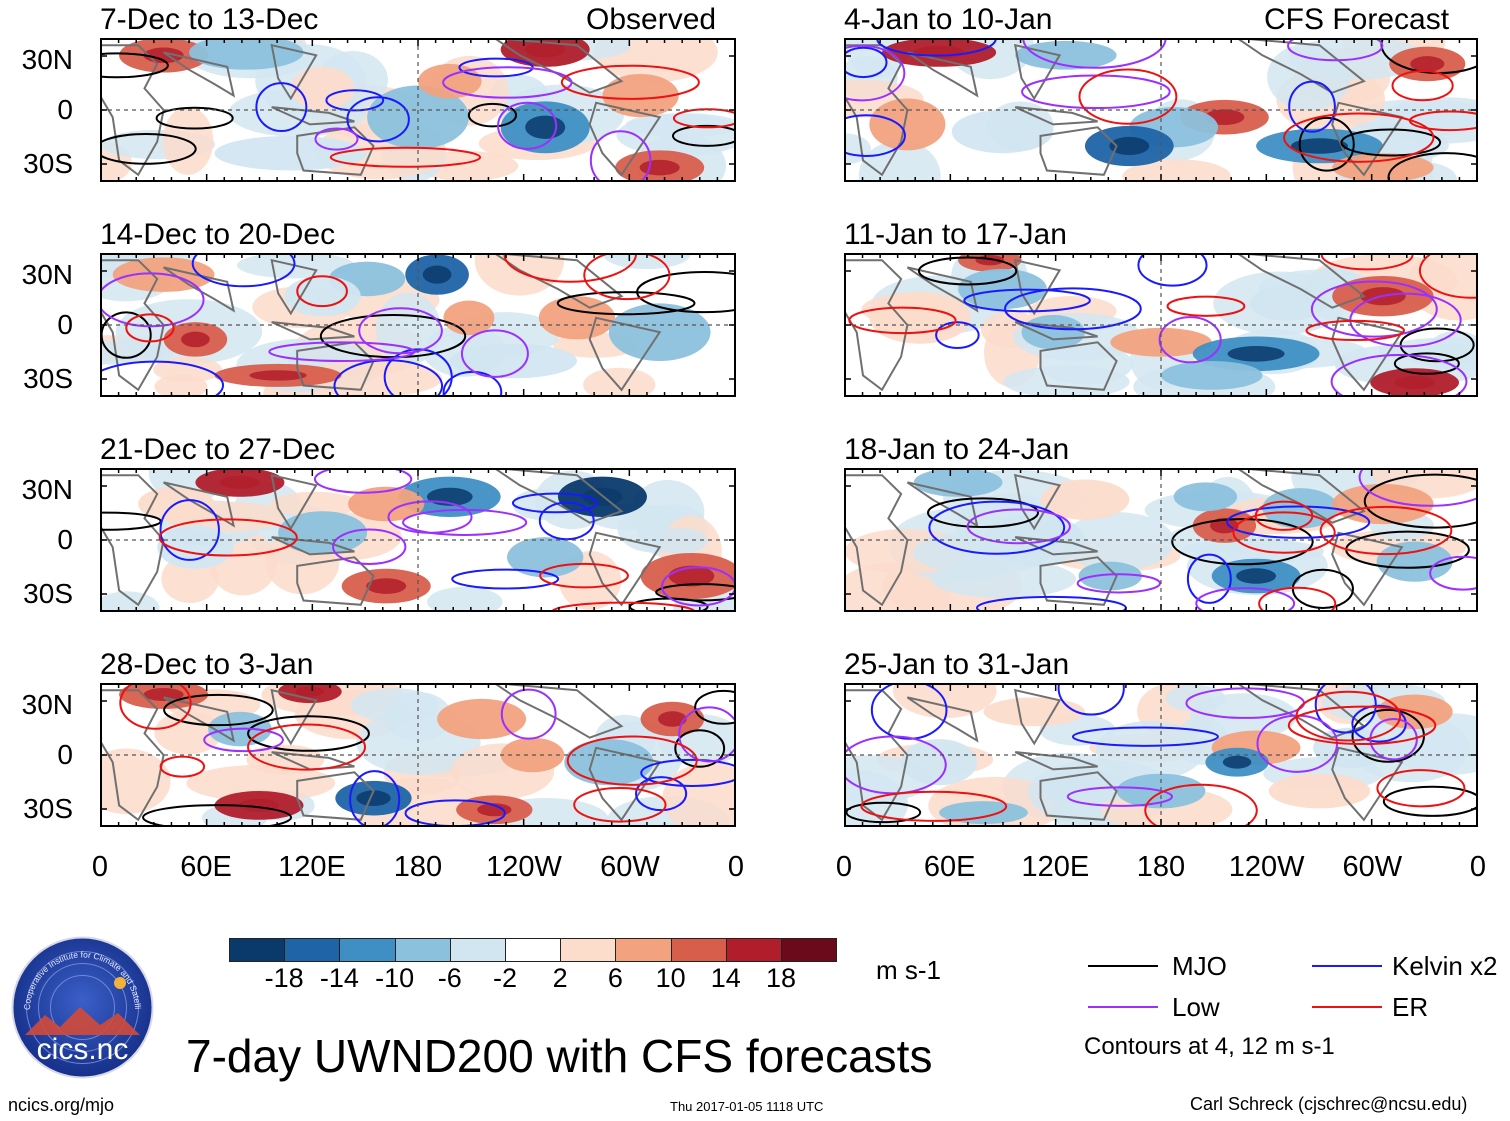 Image resolution: width=1510 pixels, height=1121 pixels. Describe the element at coordinates (284, 978) in the screenshot. I see `colorbar-tick-label: -18` at that location.